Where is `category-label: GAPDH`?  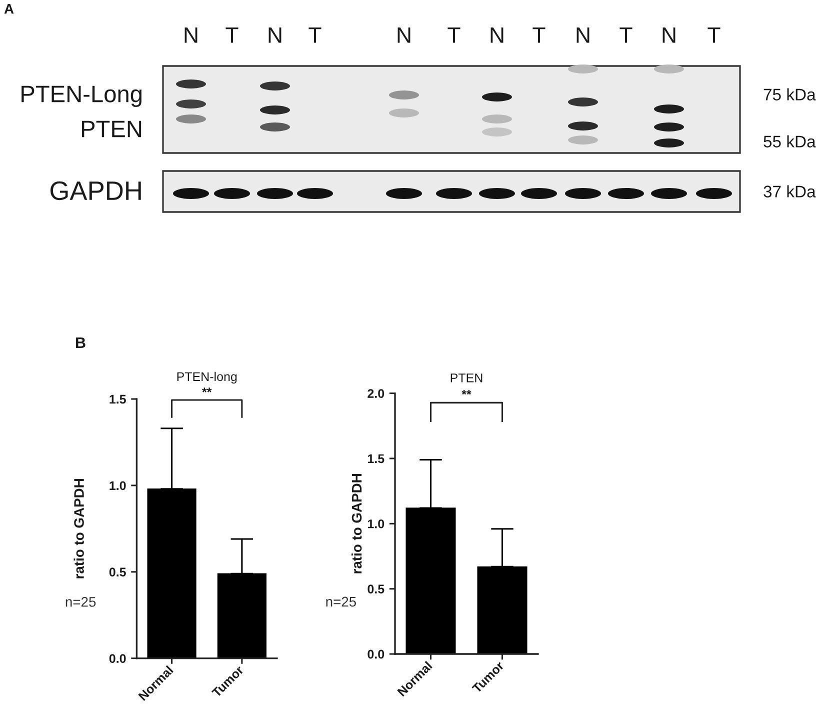 category-label: GAPDH is located at coordinates (95, 190).